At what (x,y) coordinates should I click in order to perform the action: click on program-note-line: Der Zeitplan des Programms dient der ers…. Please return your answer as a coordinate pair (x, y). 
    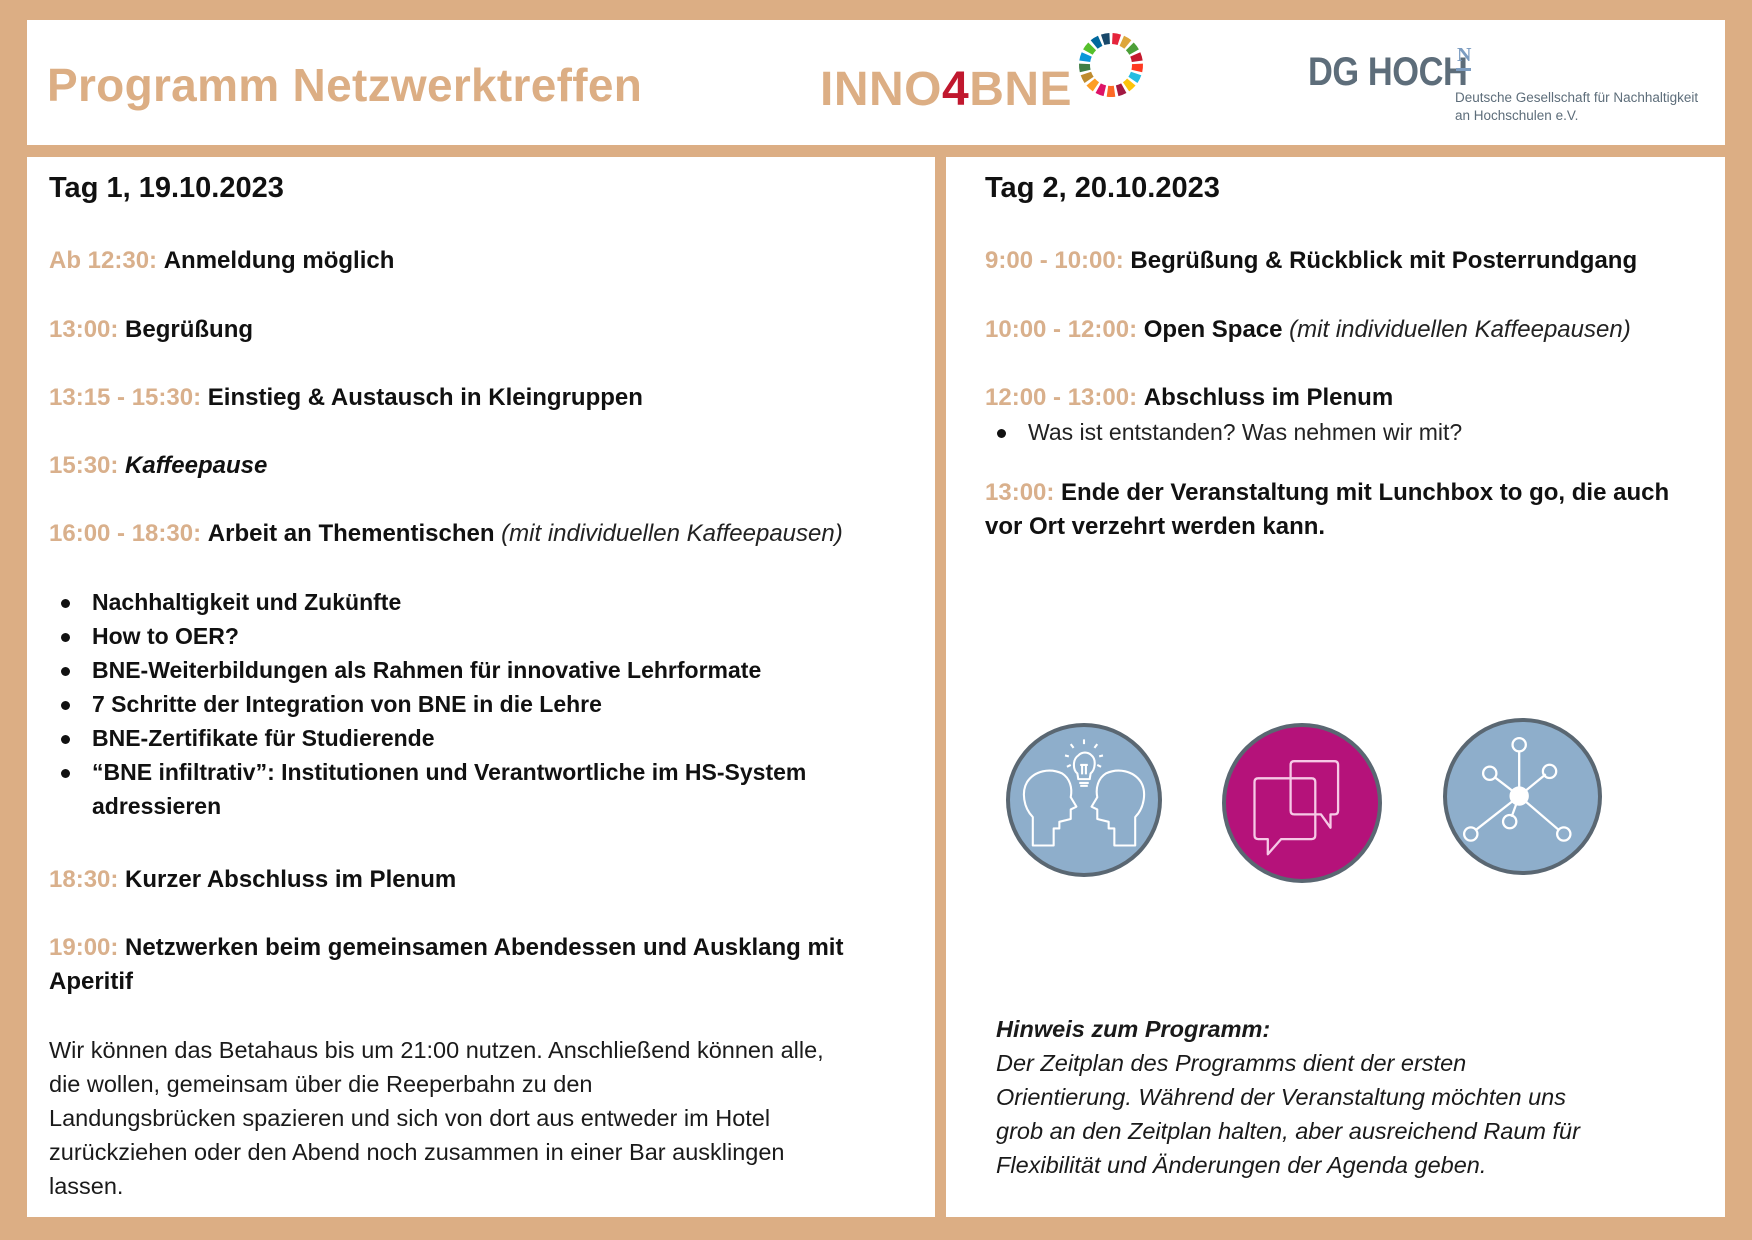
    Looking at the image, I should click on (1231, 1063).